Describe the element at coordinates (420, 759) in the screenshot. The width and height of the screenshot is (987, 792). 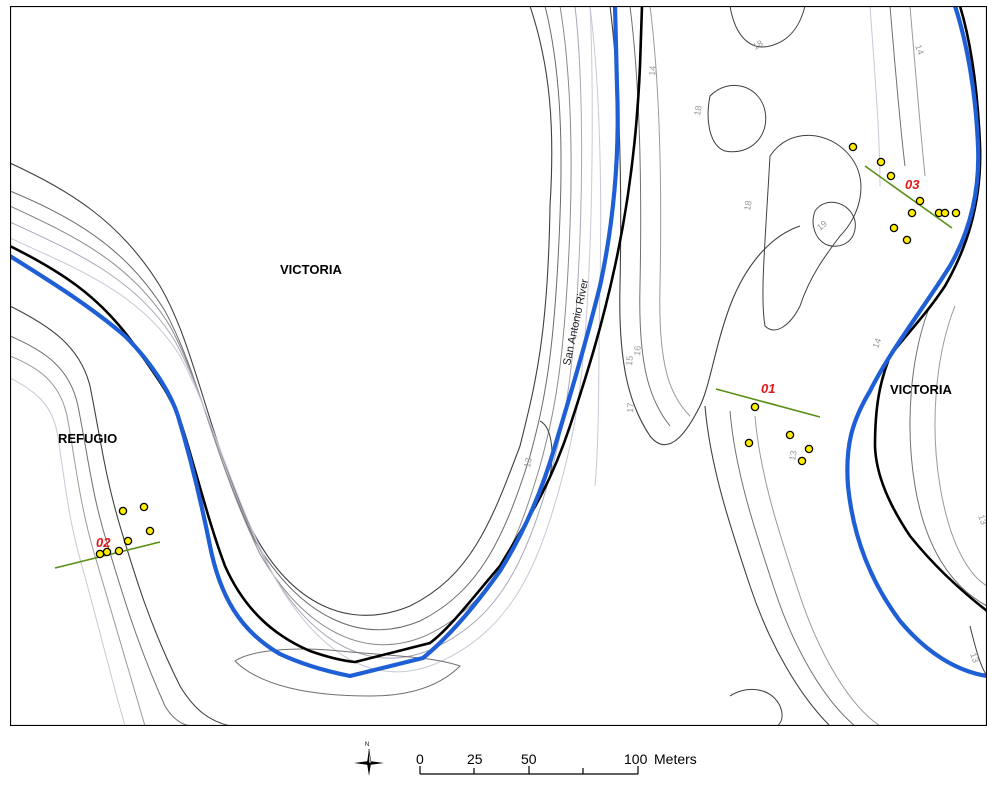
I see `scale-tick-0: 0` at that location.